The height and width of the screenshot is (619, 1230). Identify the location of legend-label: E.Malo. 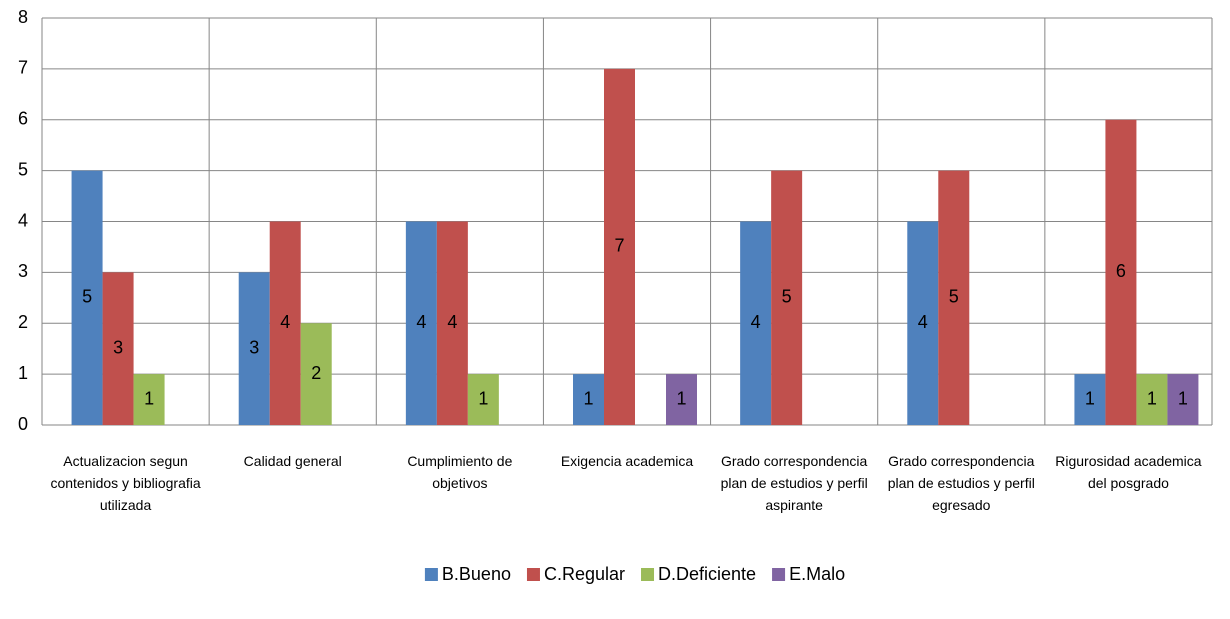
(817, 574).